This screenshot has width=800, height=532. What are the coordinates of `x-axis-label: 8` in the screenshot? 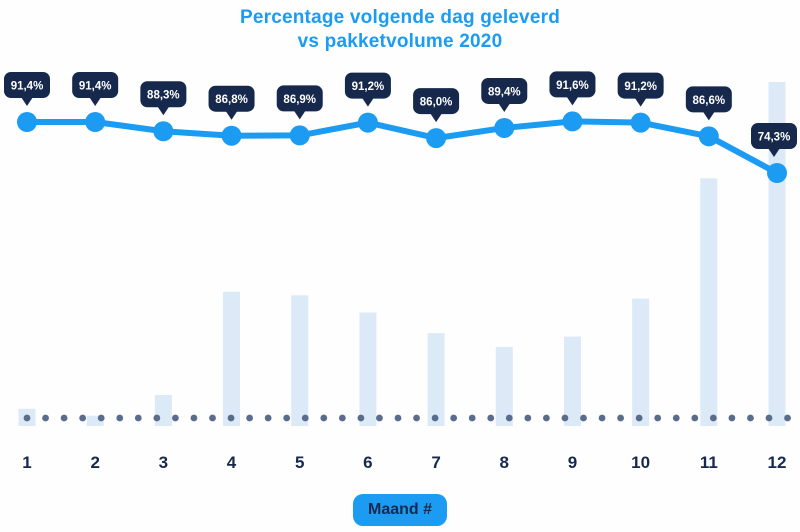 It's located at (504, 462).